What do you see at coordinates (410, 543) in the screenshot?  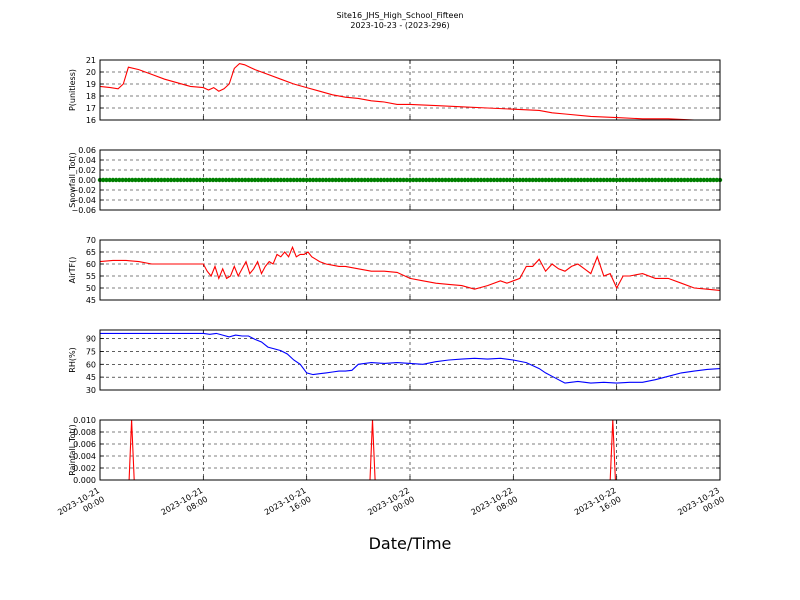 I see `x-axis-label: Date/Time` at bounding box center [410, 543].